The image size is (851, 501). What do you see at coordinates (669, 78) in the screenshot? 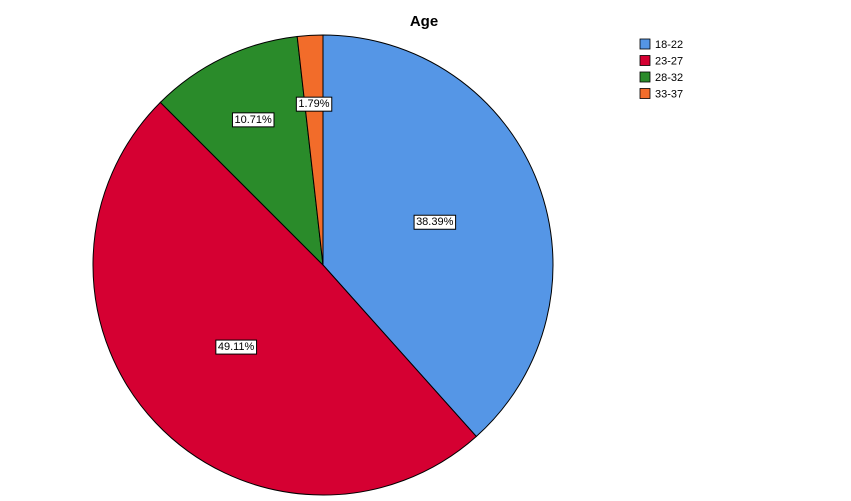
I see `legend-label: 28-32` at bounding box center [669, 78].